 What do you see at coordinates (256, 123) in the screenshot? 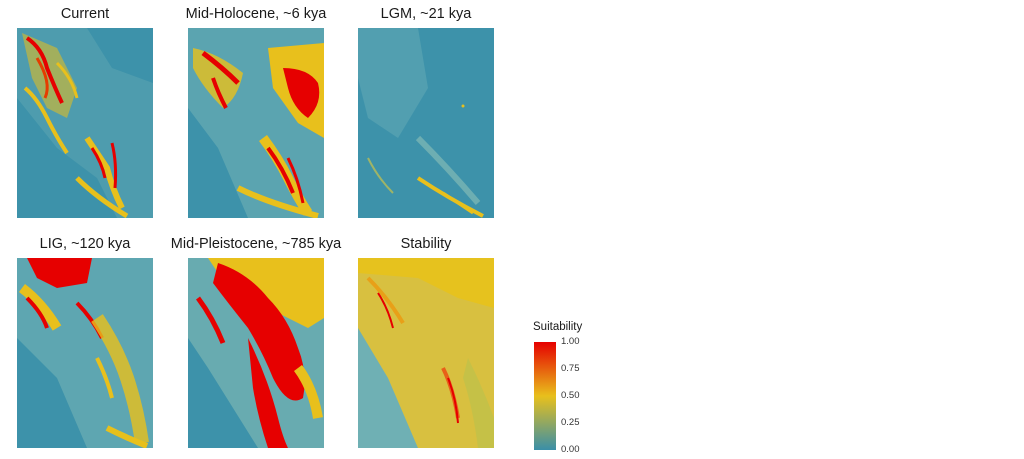
I see `suitability-map-mid-holocene` at bounding box center [256, 123].